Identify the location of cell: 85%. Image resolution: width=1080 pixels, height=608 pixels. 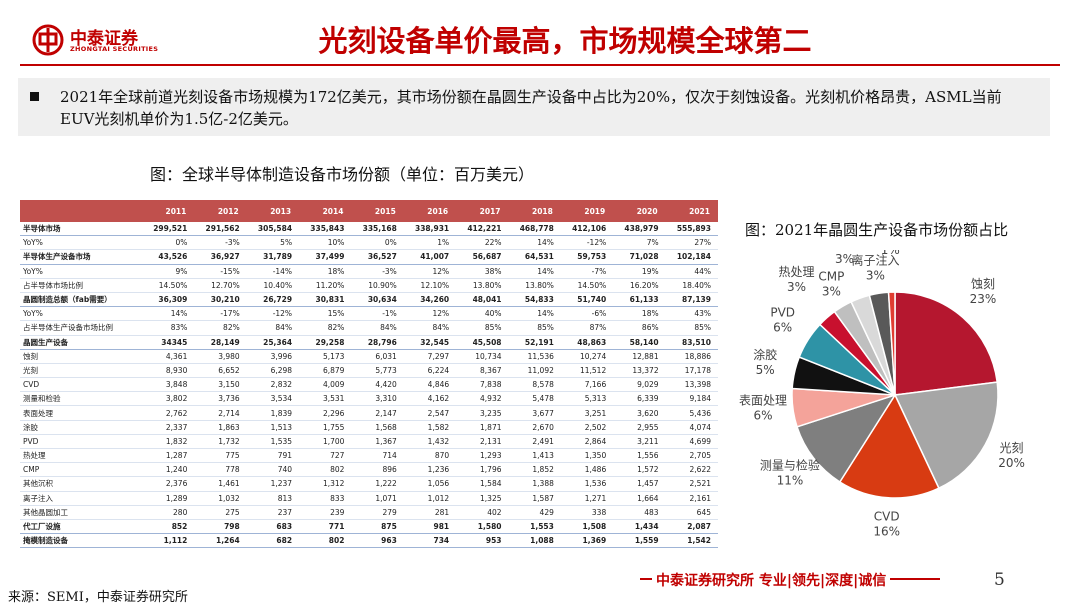
(534, 328).